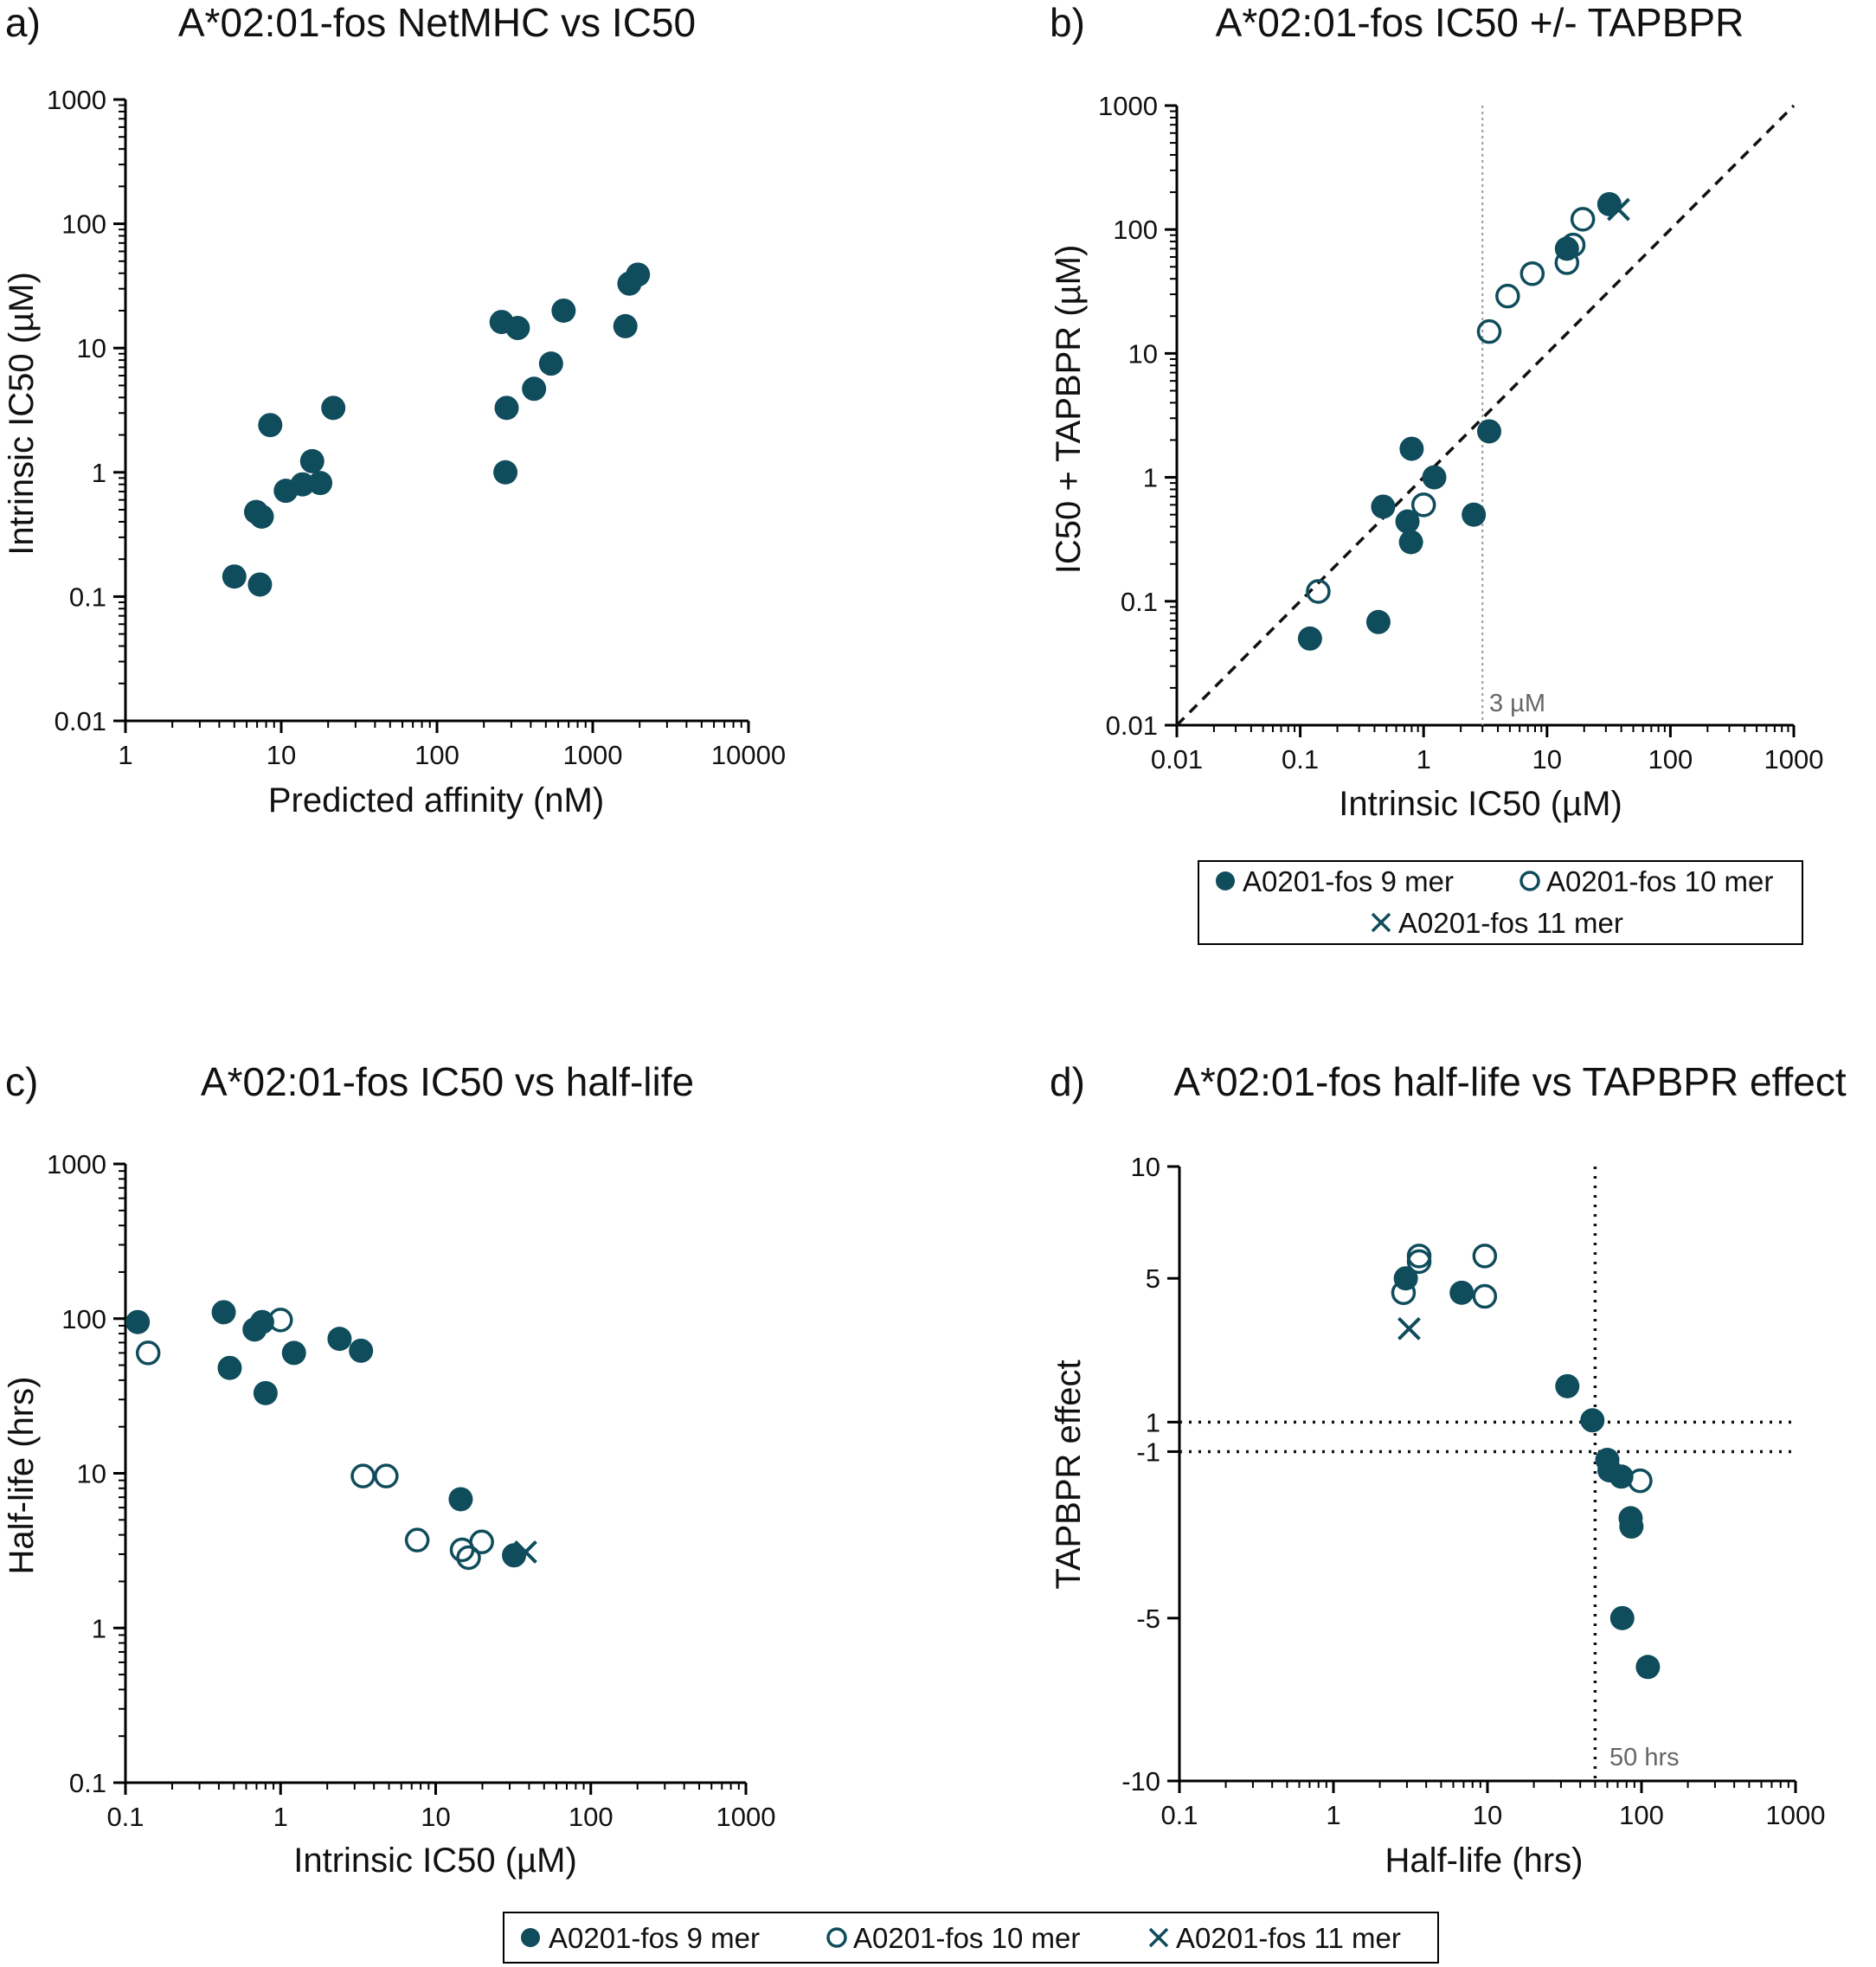 Image resolution: width=1876 pixels, height=1967 pixels. Describe the element at coordinates (436, 800) in the screenshot. I see `panel-a-xlabel: Predicted affinity (nM)` at that location.